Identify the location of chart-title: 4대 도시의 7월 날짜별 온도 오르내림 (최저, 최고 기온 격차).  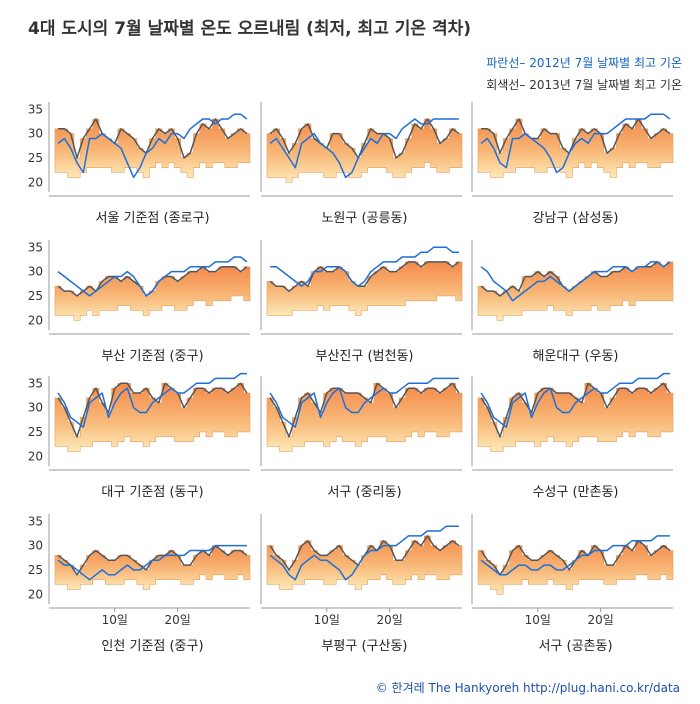
(249, 29).